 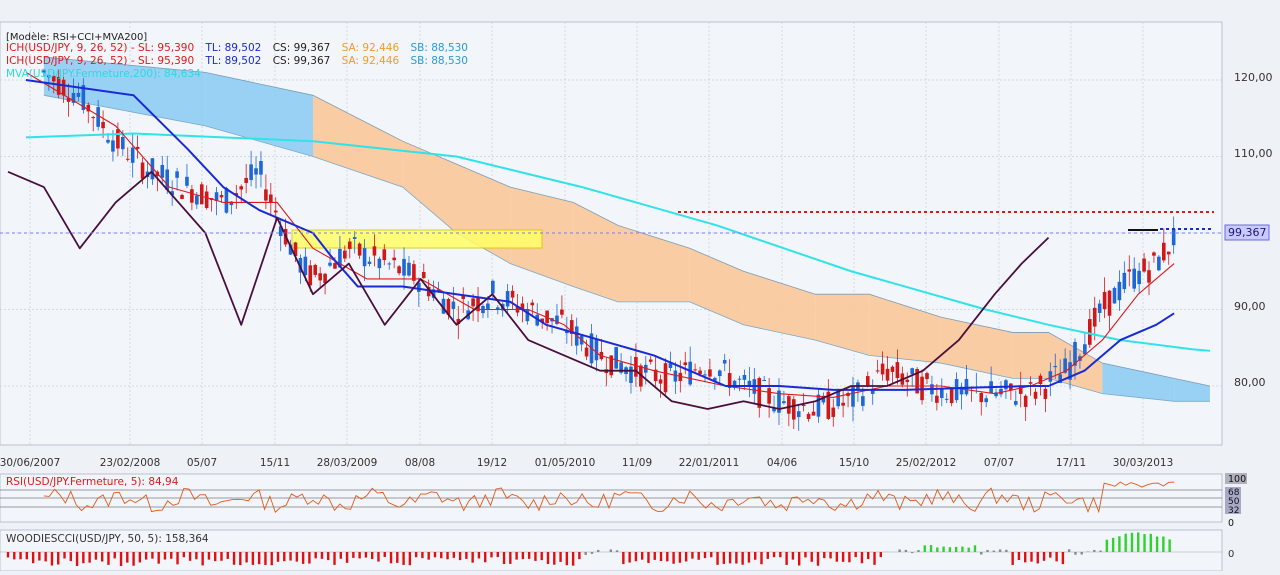 What do you see at coordinates (107, 539) in the screenshot?
I see `cci-label: WOODIESCCI(USD/JPY, 50, 5): 158,364` at bounding box center [107, 539].